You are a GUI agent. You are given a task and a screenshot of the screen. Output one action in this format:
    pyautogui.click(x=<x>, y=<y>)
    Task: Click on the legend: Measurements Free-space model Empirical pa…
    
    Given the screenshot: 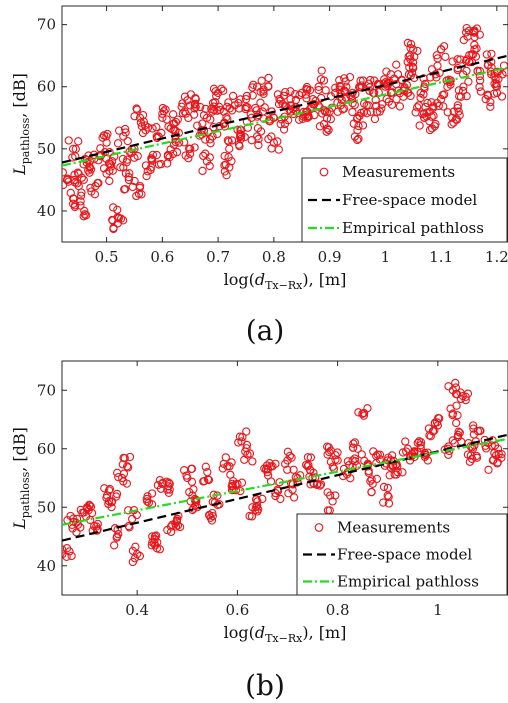 What is the action you would take?
    pyautogui.click(x=402, y=554)
    